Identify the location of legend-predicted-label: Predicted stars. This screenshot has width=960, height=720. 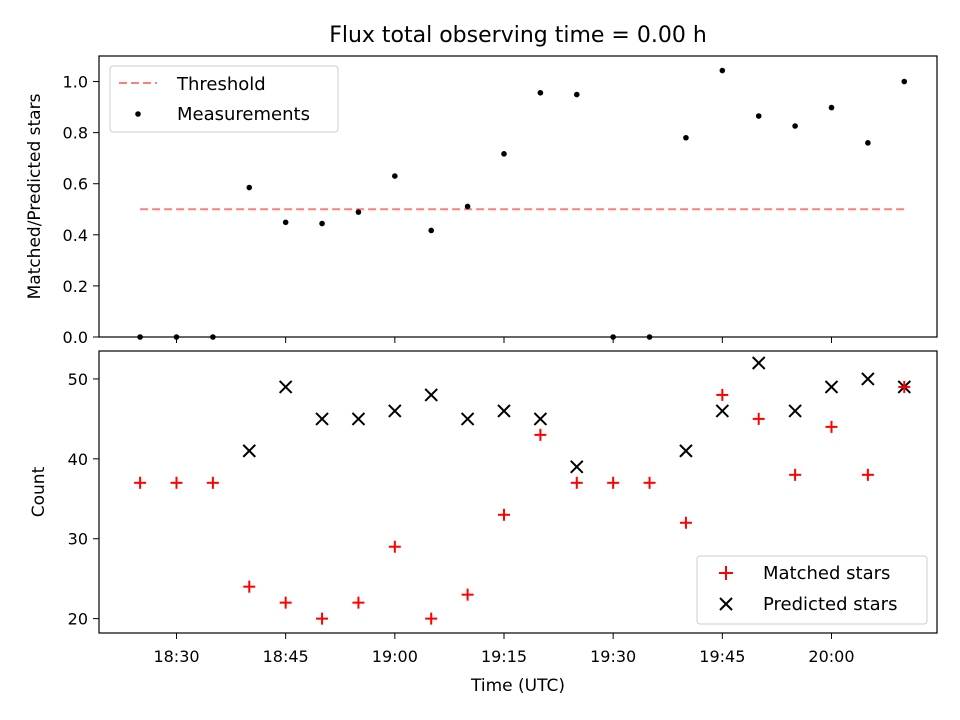
(830, 604).